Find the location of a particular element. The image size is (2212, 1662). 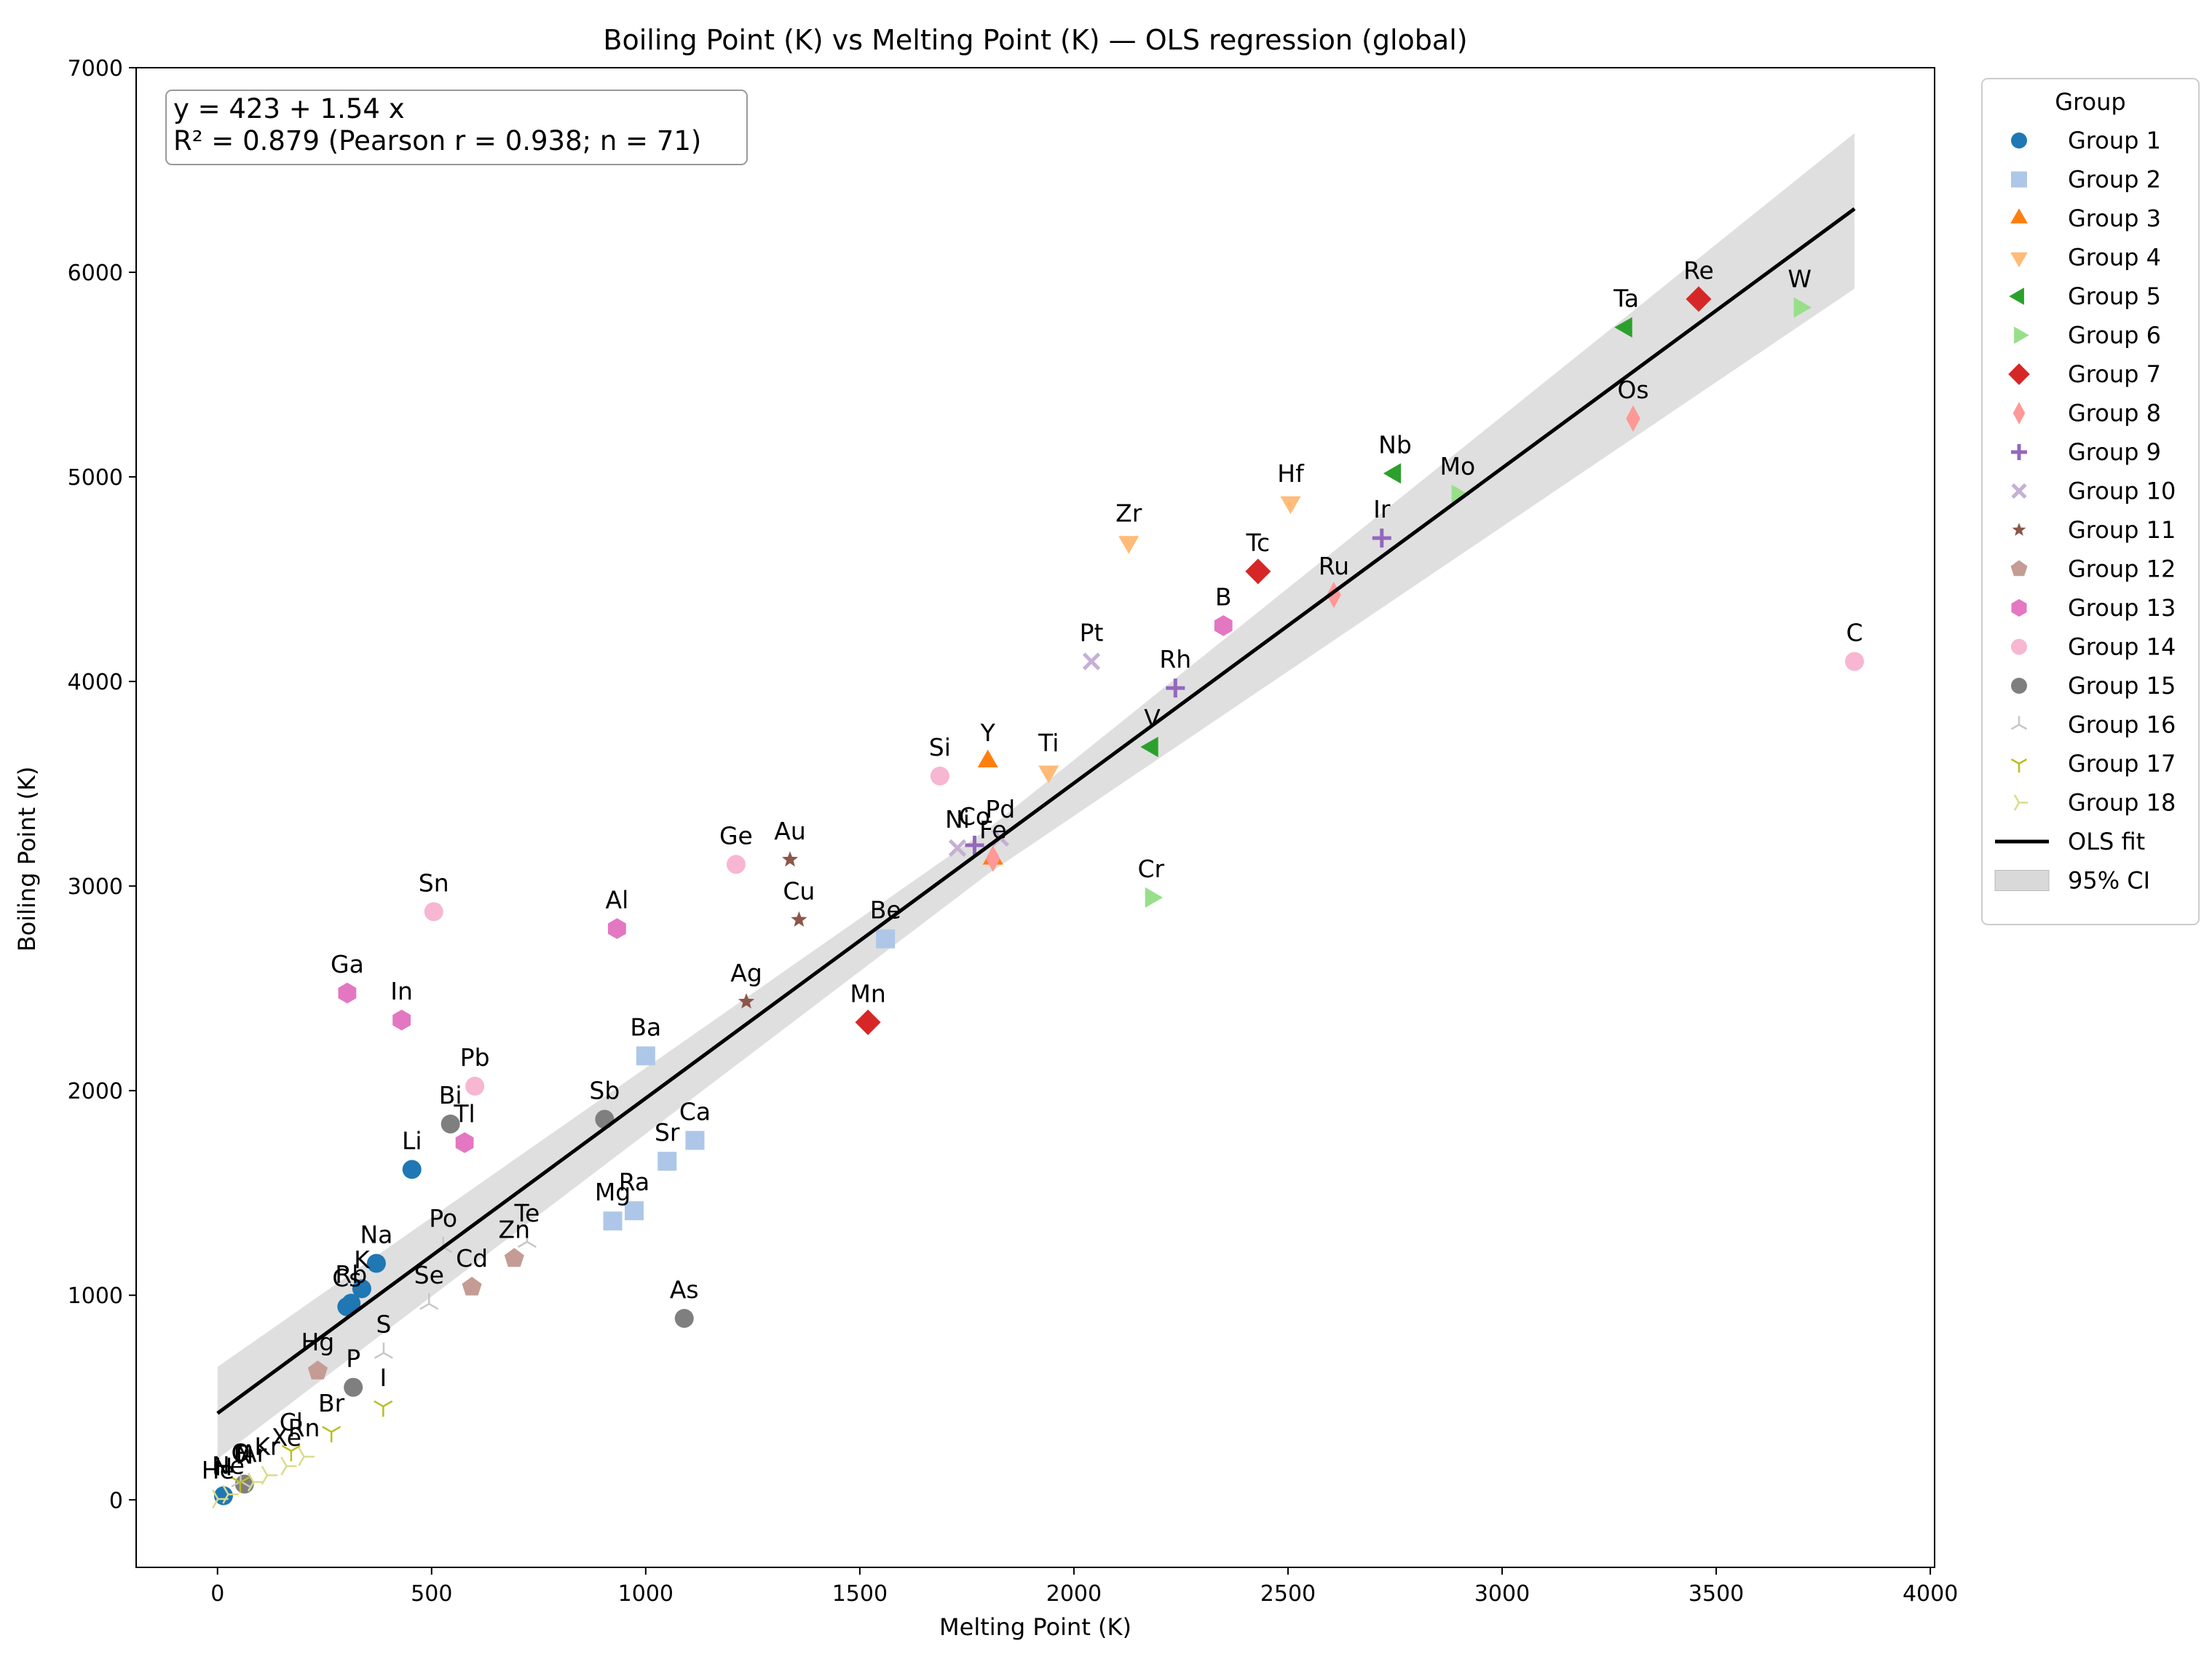

legend-label: Group 9 is located at coordinates (2114, 452).